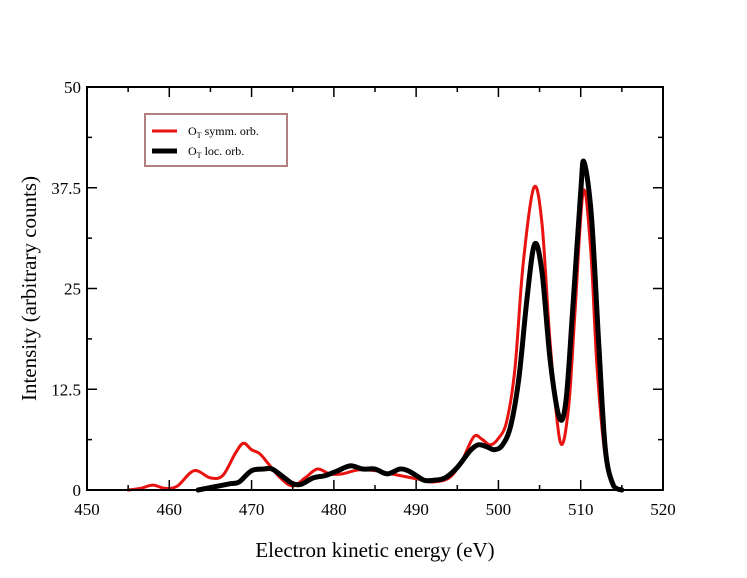  I want to click on x-tick-label: 490, so click(416, 509).